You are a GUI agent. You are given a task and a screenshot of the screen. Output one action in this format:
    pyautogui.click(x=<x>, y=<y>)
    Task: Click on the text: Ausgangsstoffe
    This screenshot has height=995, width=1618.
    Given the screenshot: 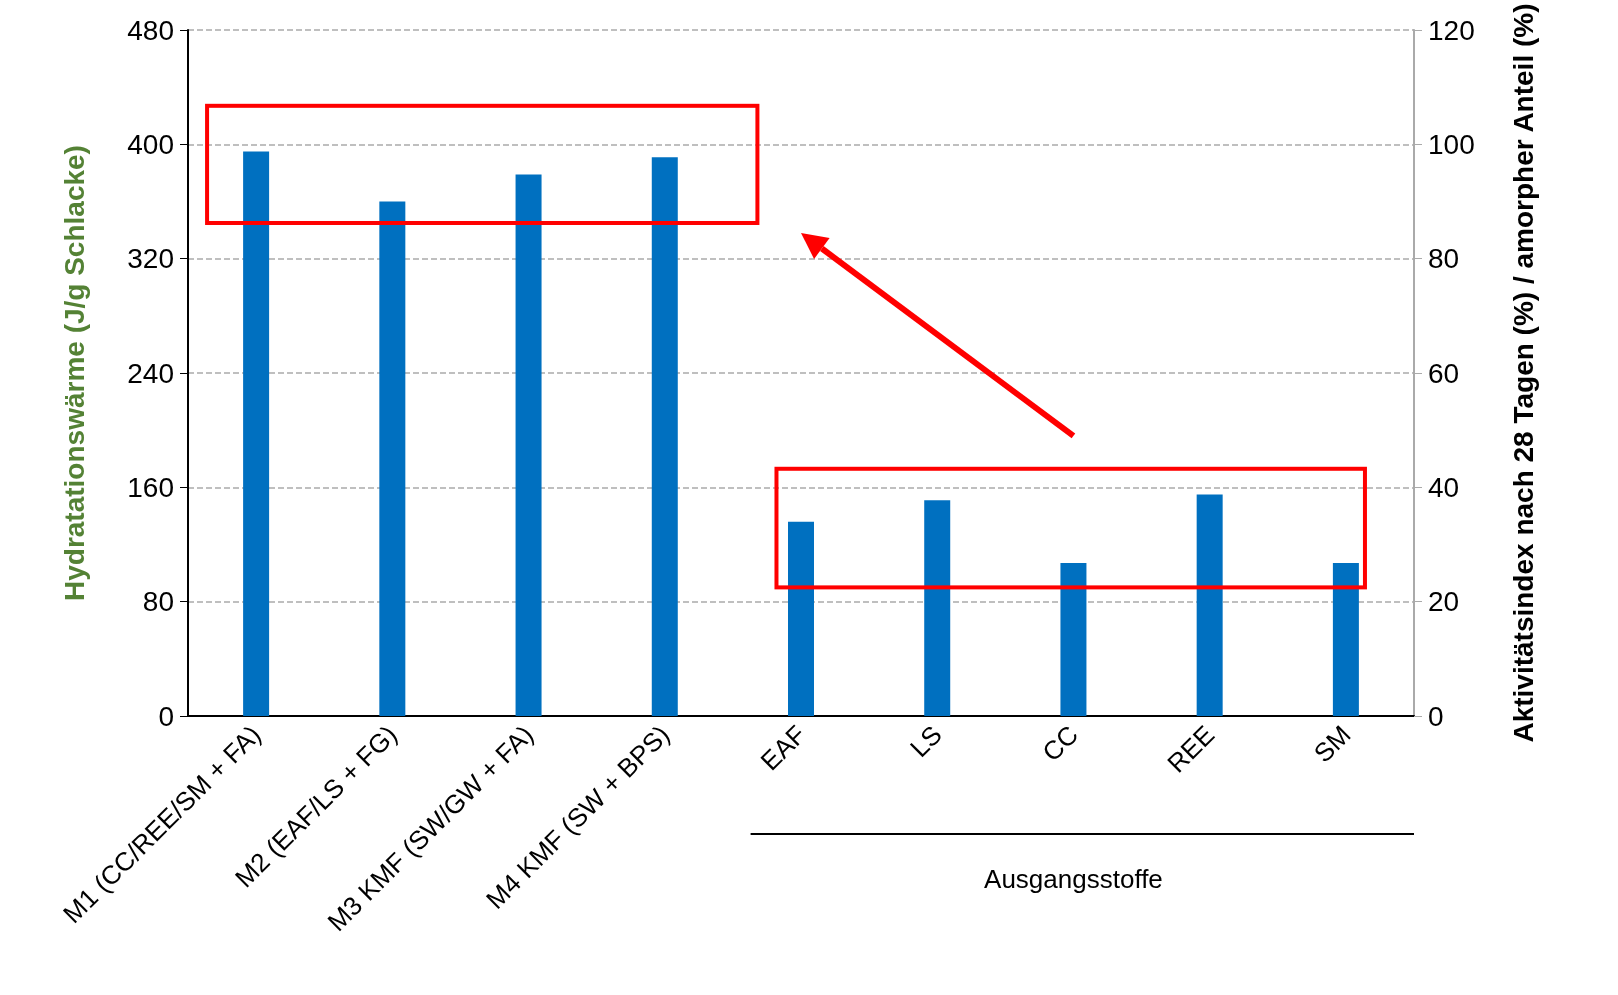 What is the action you would take?
    pyautogui.click(x=1073, y=879)
    